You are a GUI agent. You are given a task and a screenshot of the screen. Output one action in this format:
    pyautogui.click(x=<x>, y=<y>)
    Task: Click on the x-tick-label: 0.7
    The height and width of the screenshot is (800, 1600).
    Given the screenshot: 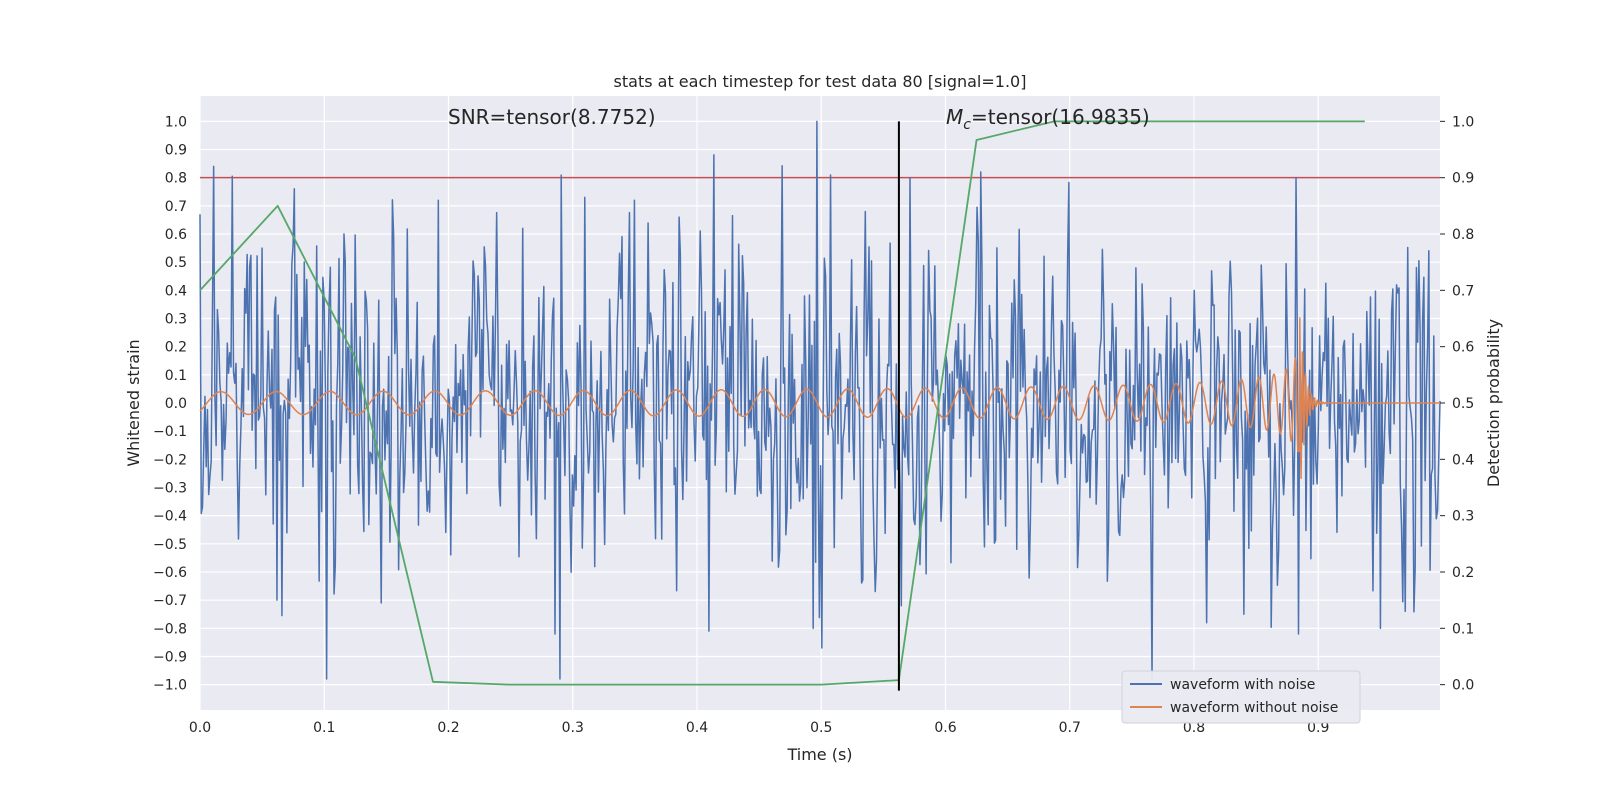 What is the action you would take?
    pyautogui.click(x=1070, y=728)
    